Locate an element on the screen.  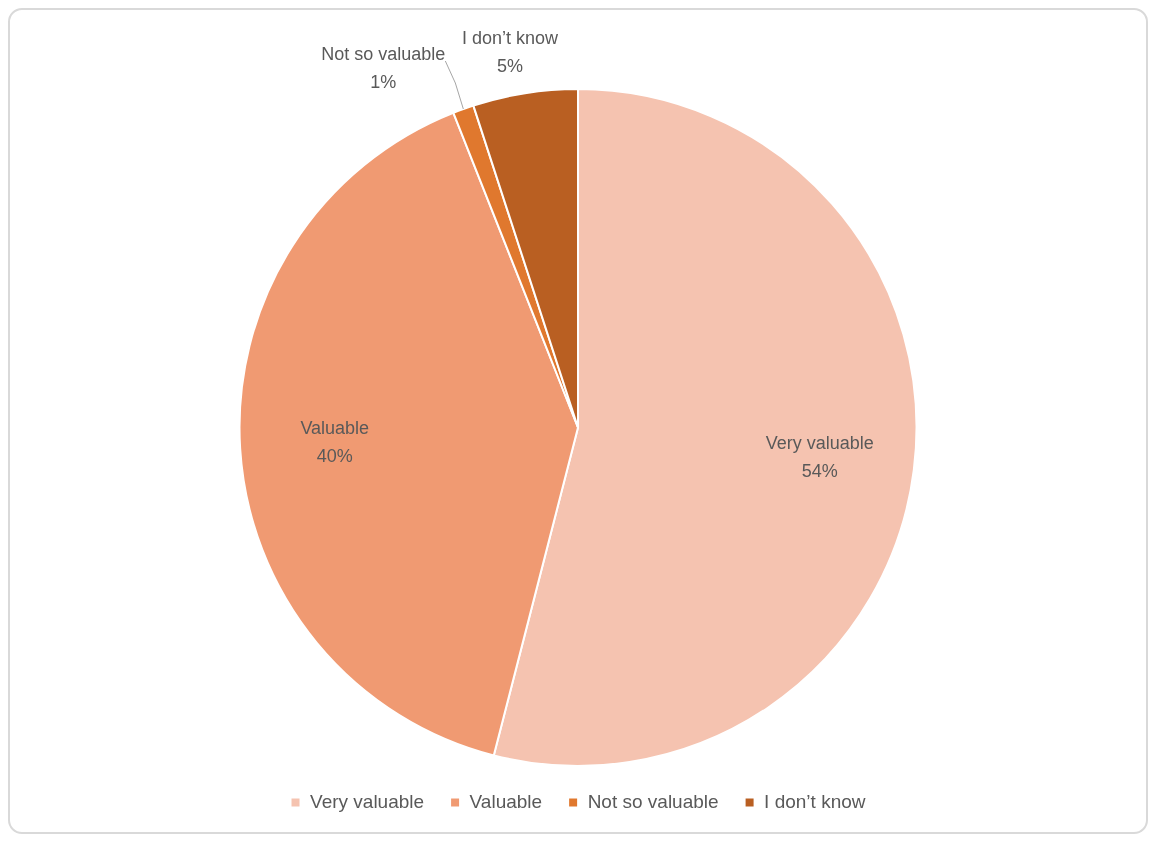
legend-label: I don’t know is located at coordinates (815, 801).